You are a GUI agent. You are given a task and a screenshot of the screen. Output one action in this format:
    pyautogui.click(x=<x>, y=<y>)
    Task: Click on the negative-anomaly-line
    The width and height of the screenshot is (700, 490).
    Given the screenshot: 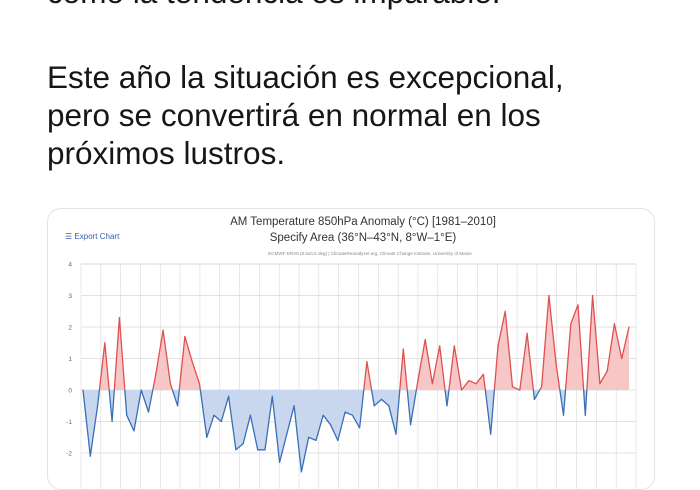 What is the action you would take?
    pyautogui.click(x=335, y=431)
    